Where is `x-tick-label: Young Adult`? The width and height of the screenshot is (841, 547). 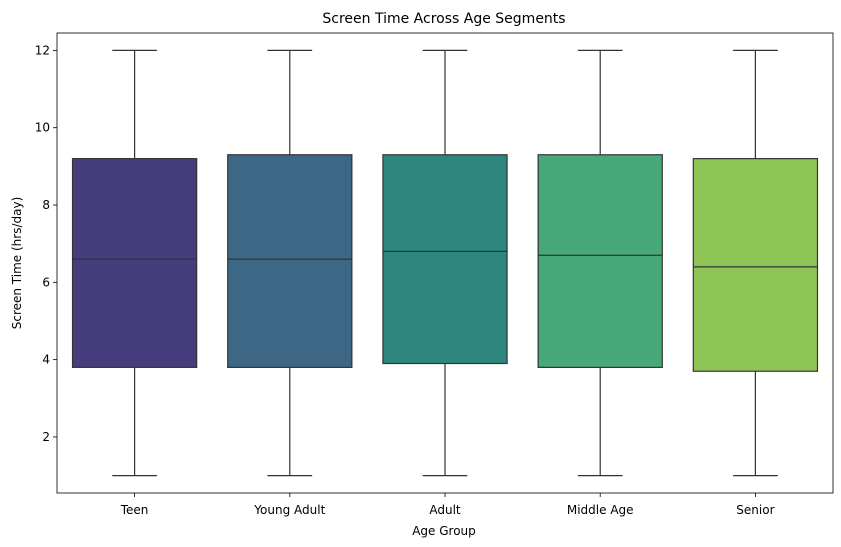
x-tick-label: Young Adult is located at coordinates (289, 510).